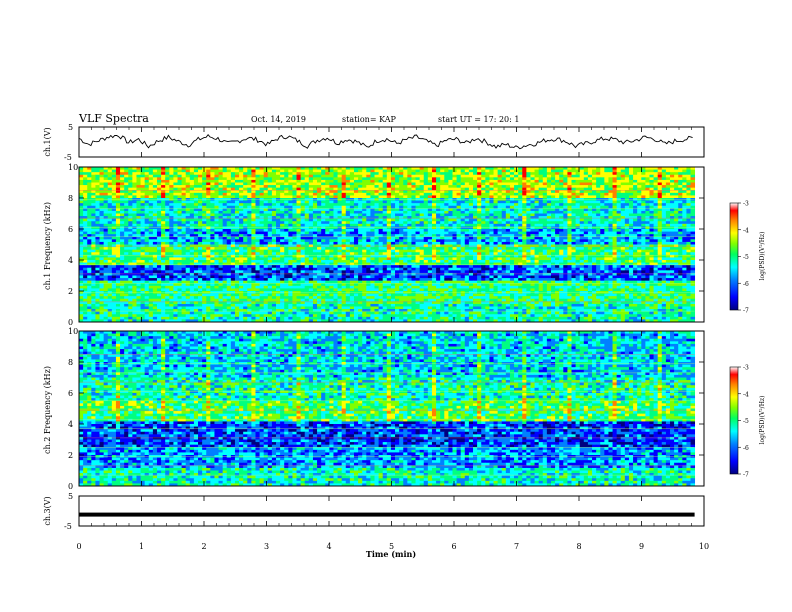  What do you see at coordinates (47, 410) in the screenshot?
I see `ch2-frequency-ylabel: ch.2 Frequency (kHz)` at bounding box center [47, 410].